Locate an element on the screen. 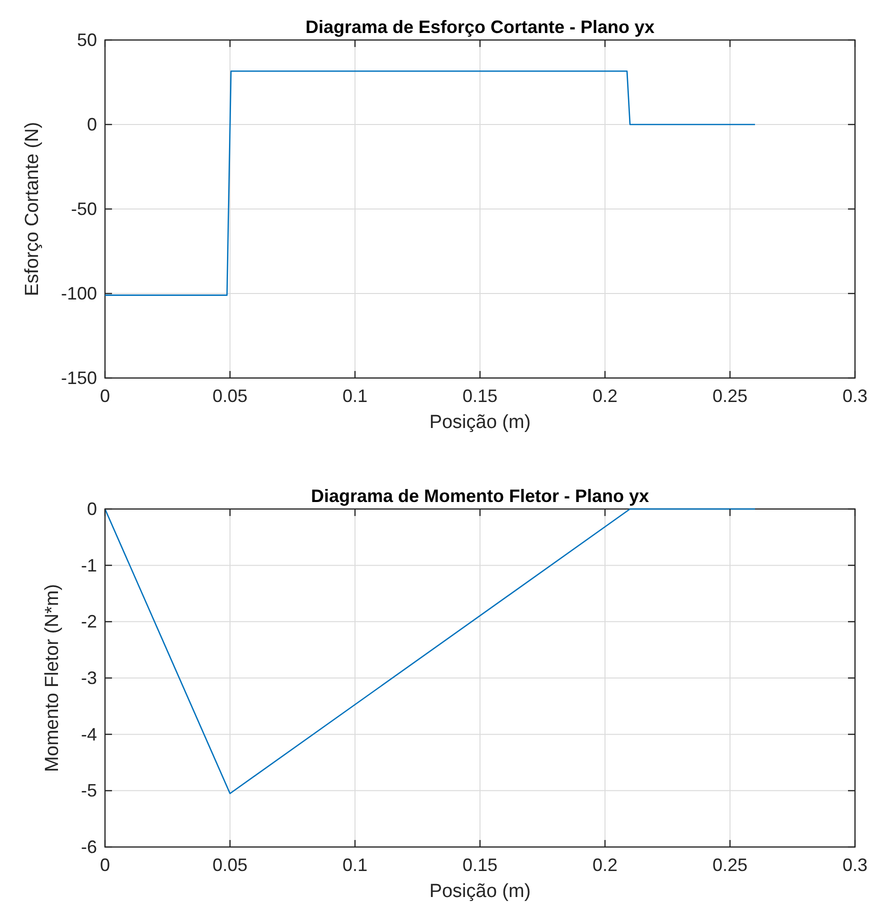 Image resolution: width=877 pixels, height=924 pixels. y-tick-label: -5 is located at coordinates (88, 790).